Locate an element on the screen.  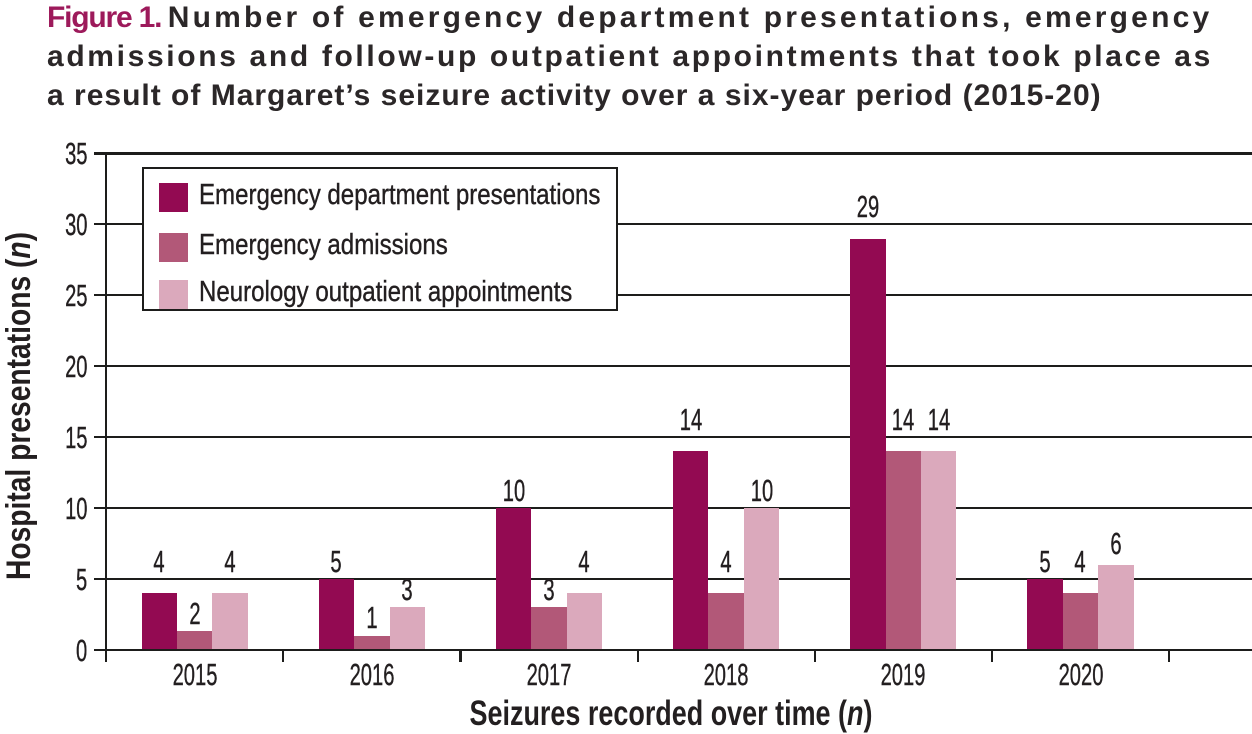
x-tick-label-2020: 2020 is located at coordinates (1080, 675).